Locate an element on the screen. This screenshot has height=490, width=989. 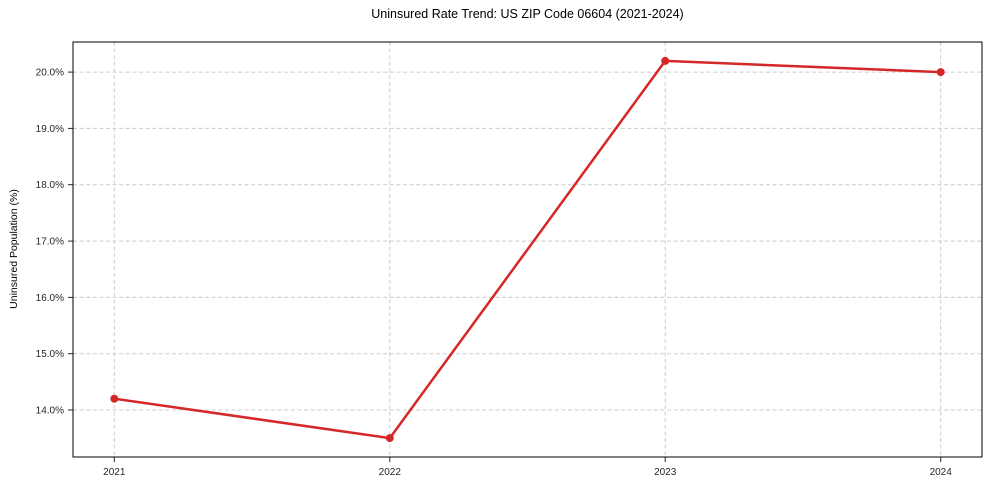
y-tick-label: 14.0% is located at coordinates (50, 411).